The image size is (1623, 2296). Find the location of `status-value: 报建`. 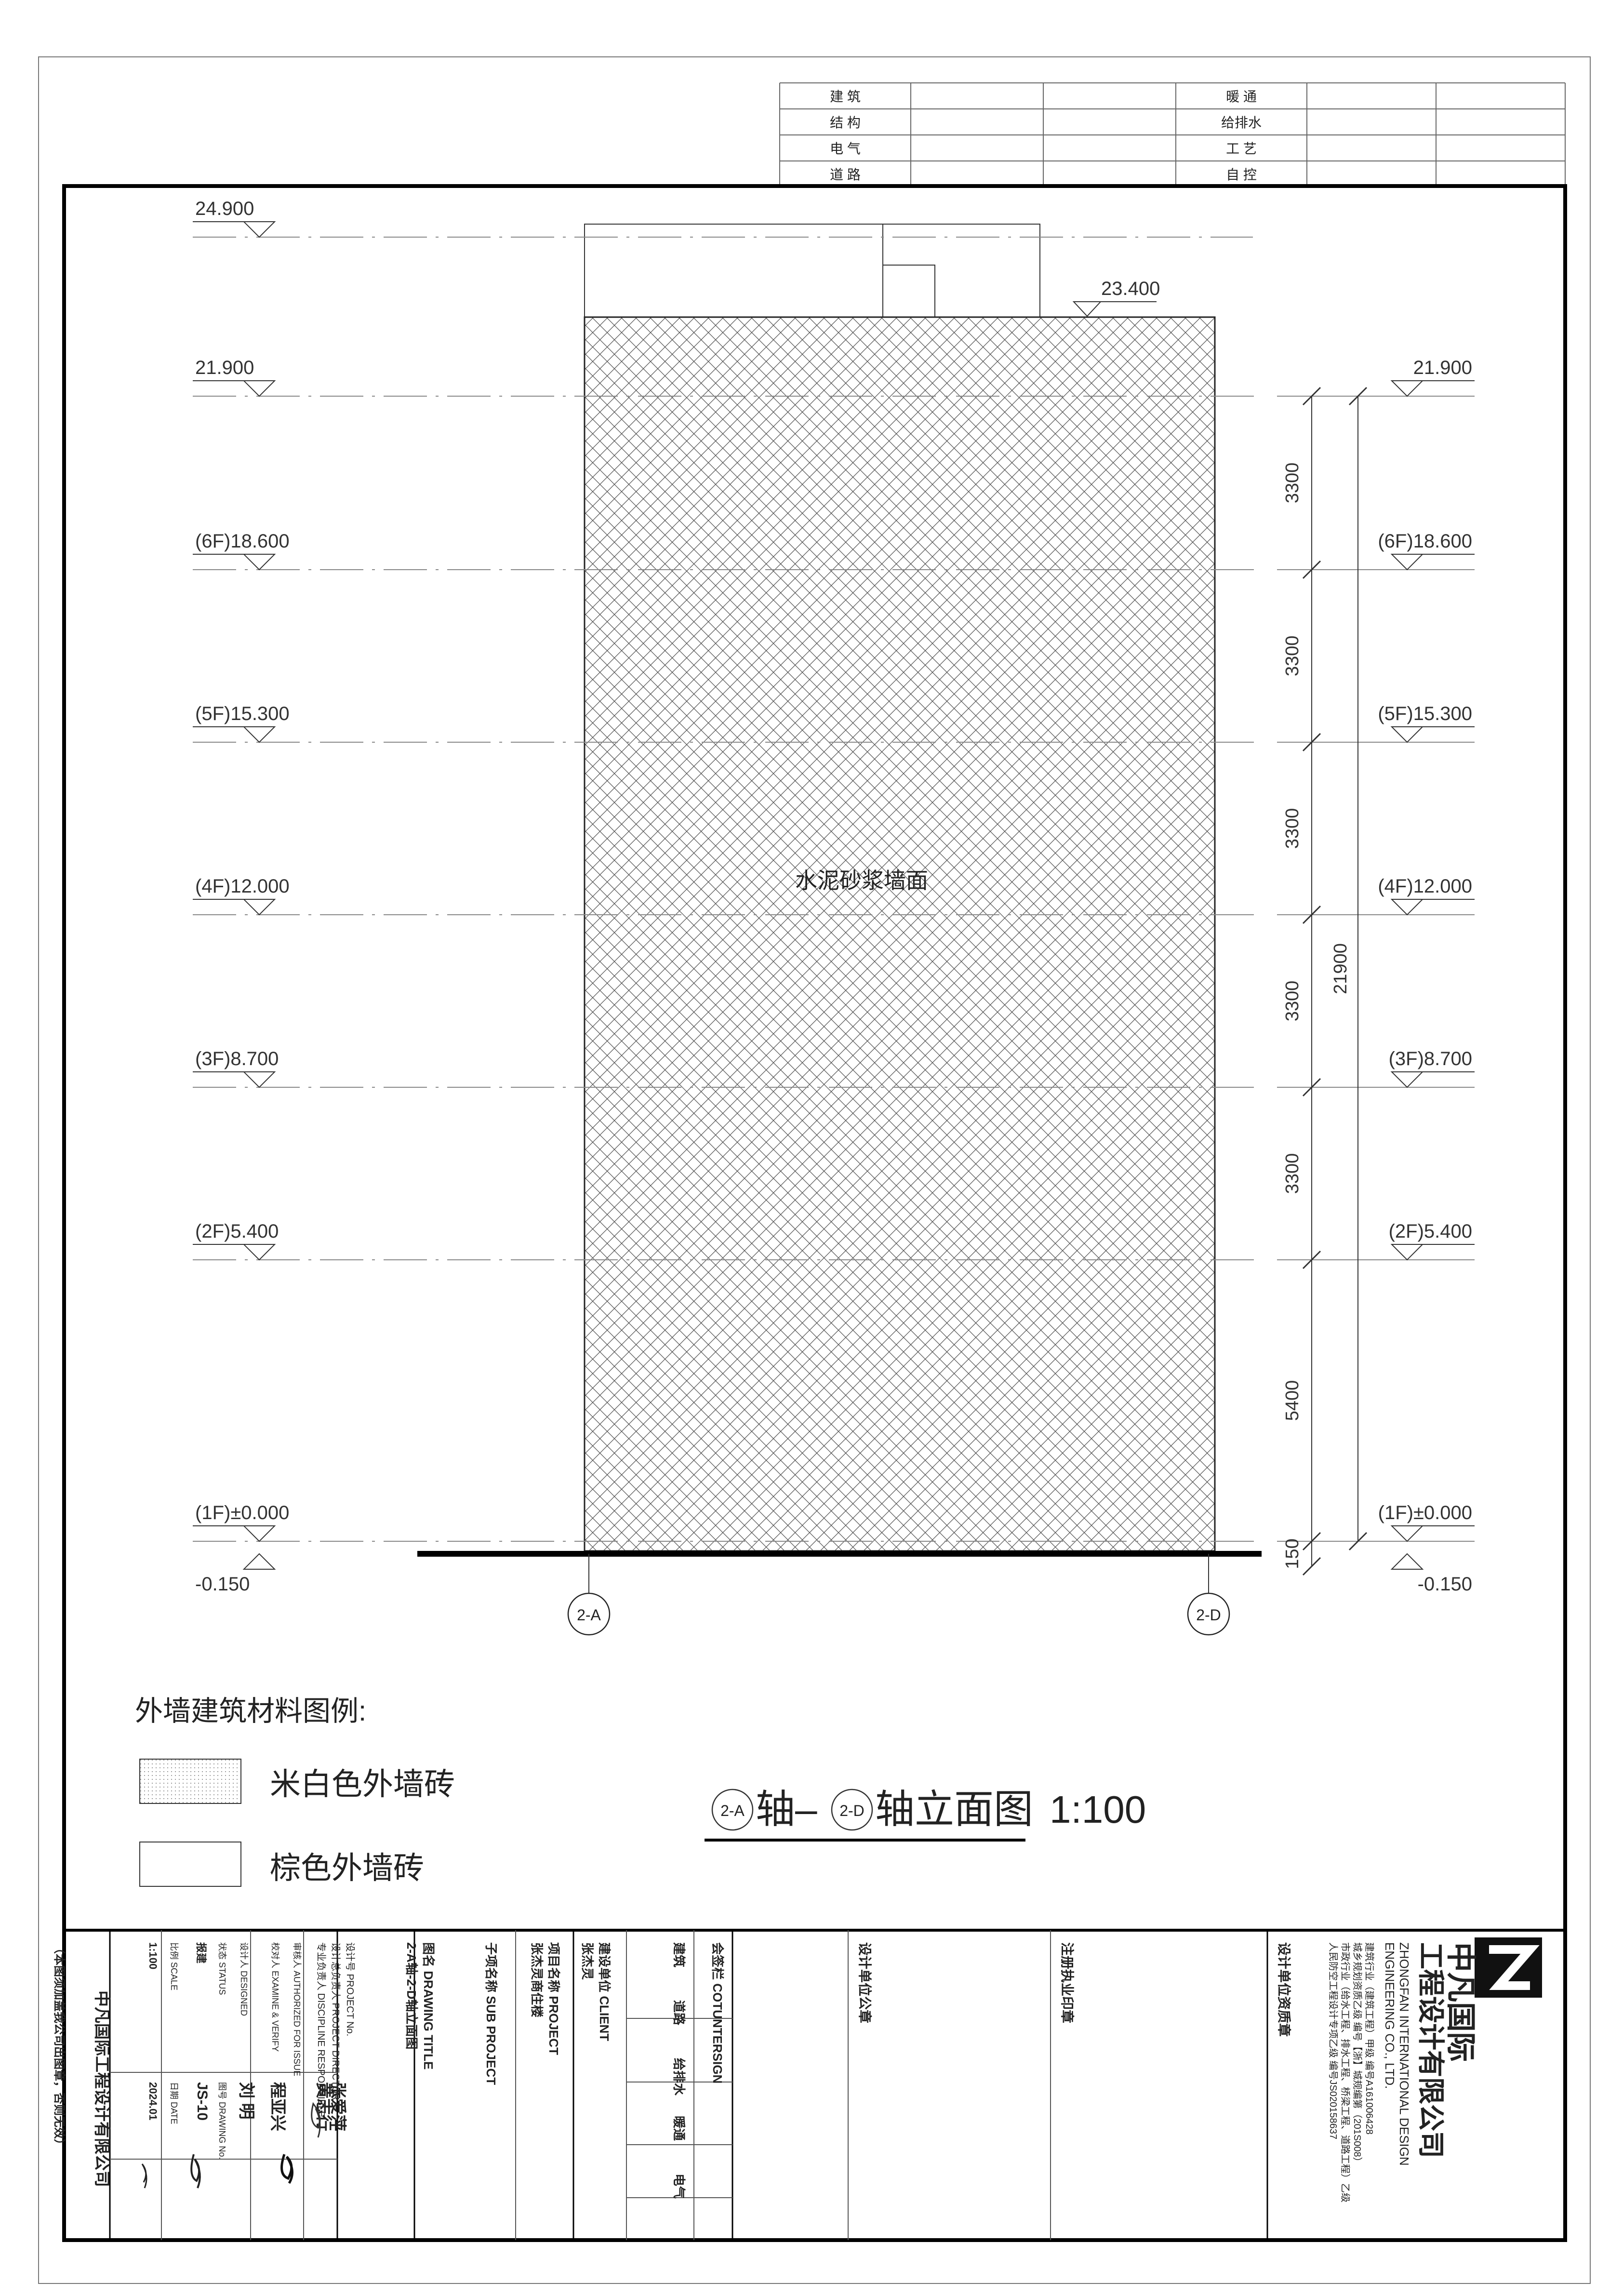

status-value: 报建 is located at coordinates (201, 1952).